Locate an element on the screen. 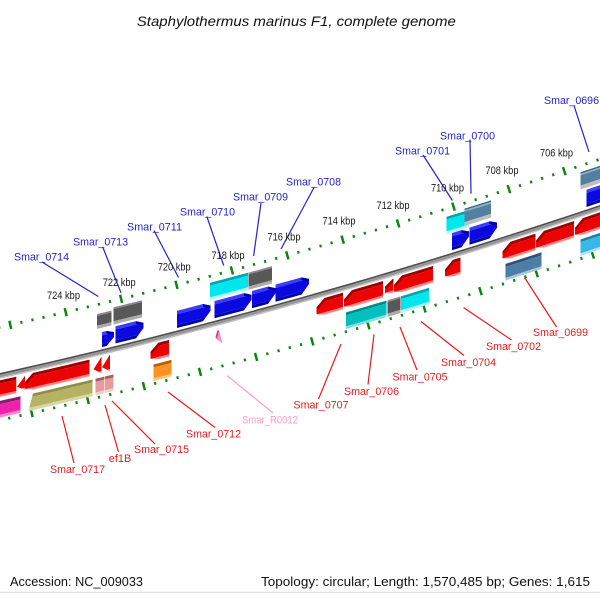 The image size is (600, 600). svg-text: Smar_0713 is located at coordinates (100, 243).